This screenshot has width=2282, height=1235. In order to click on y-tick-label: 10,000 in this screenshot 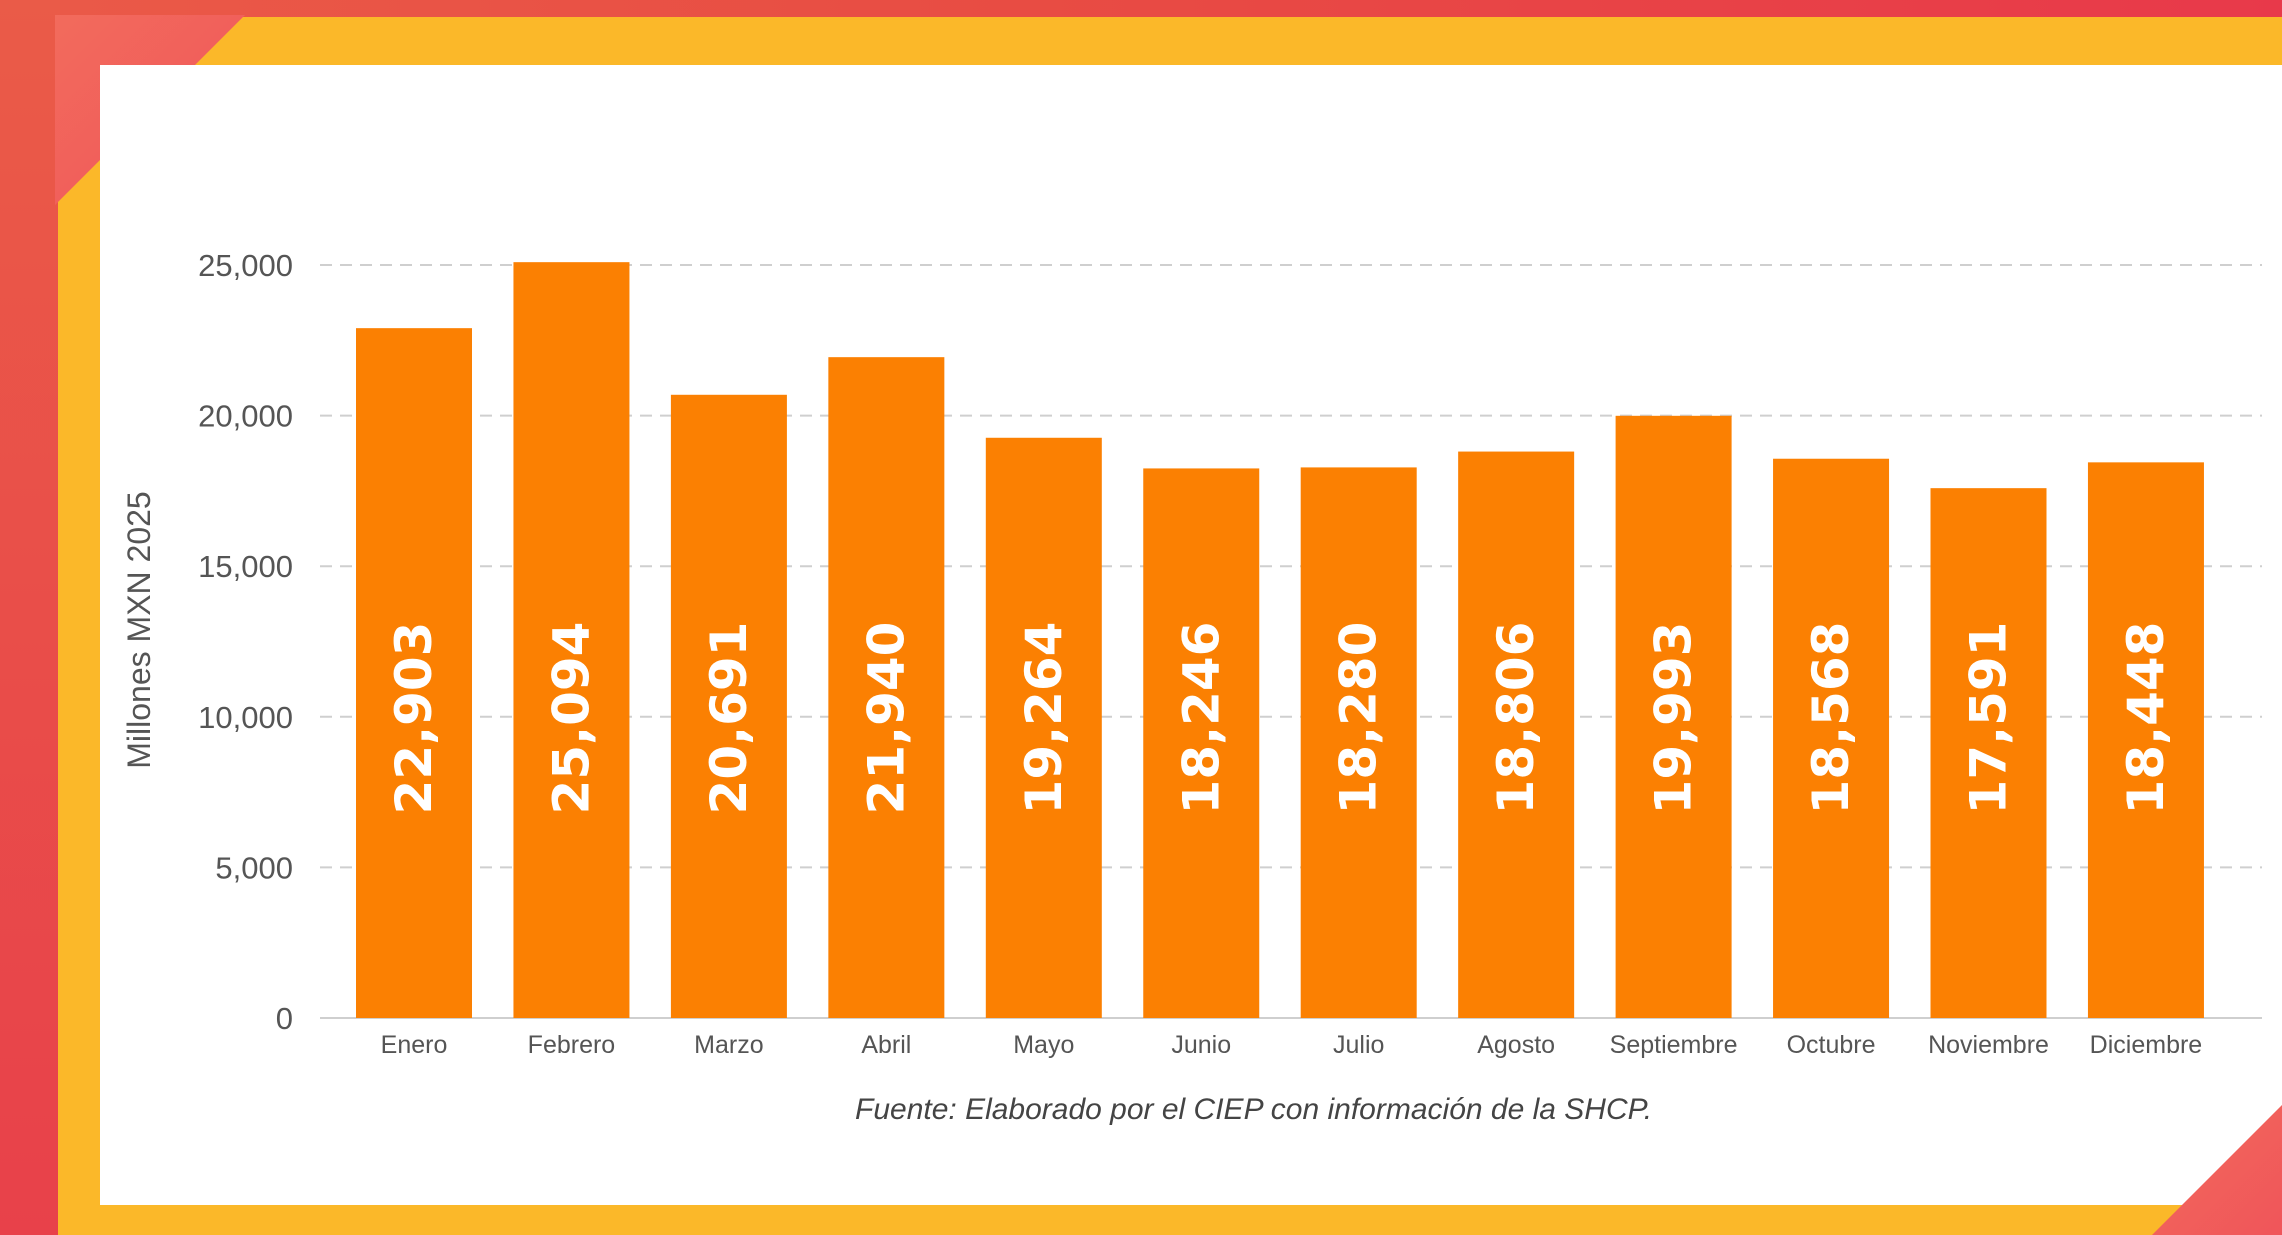, I will do `click(245, 717)`.